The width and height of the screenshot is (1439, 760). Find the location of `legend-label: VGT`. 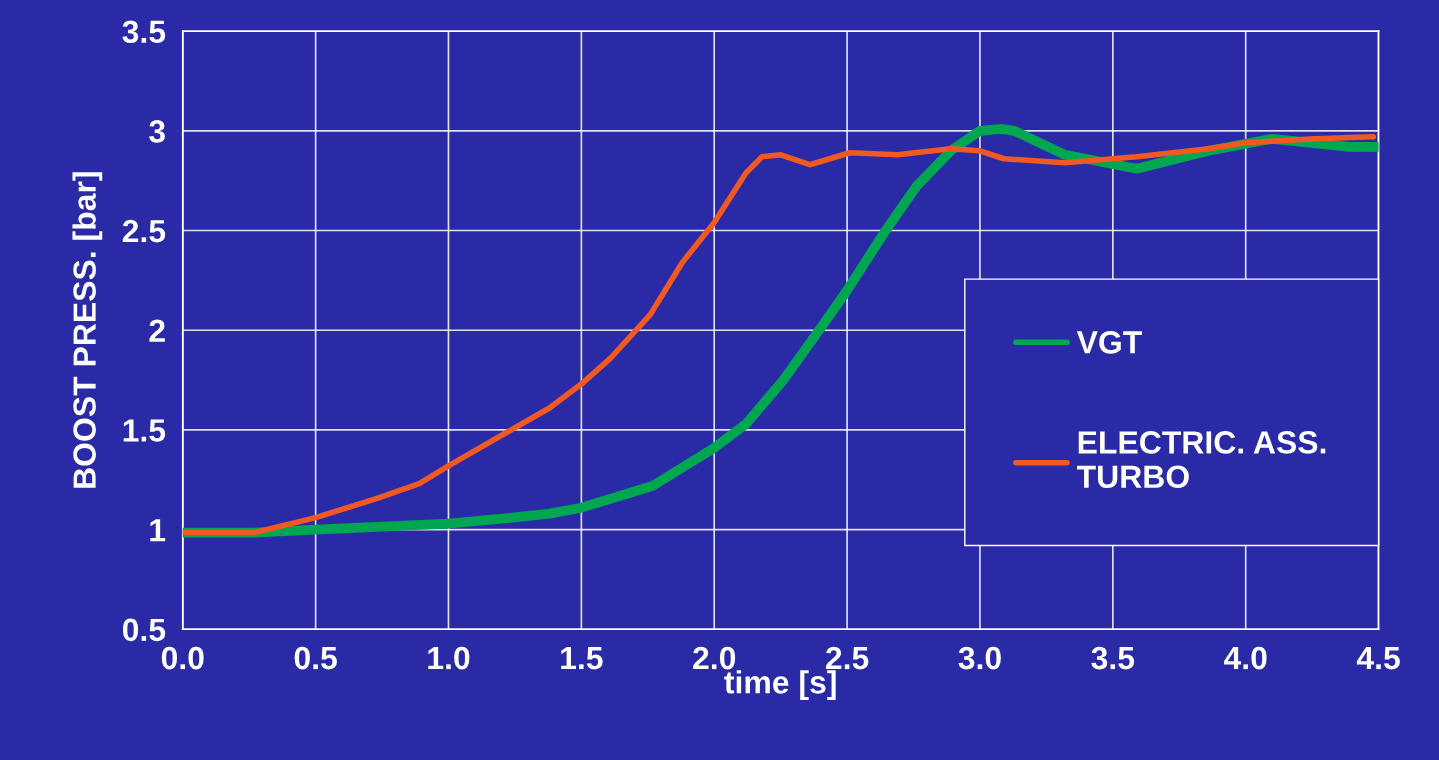

legend-label: VGT is located at coordinates (1109, 342).